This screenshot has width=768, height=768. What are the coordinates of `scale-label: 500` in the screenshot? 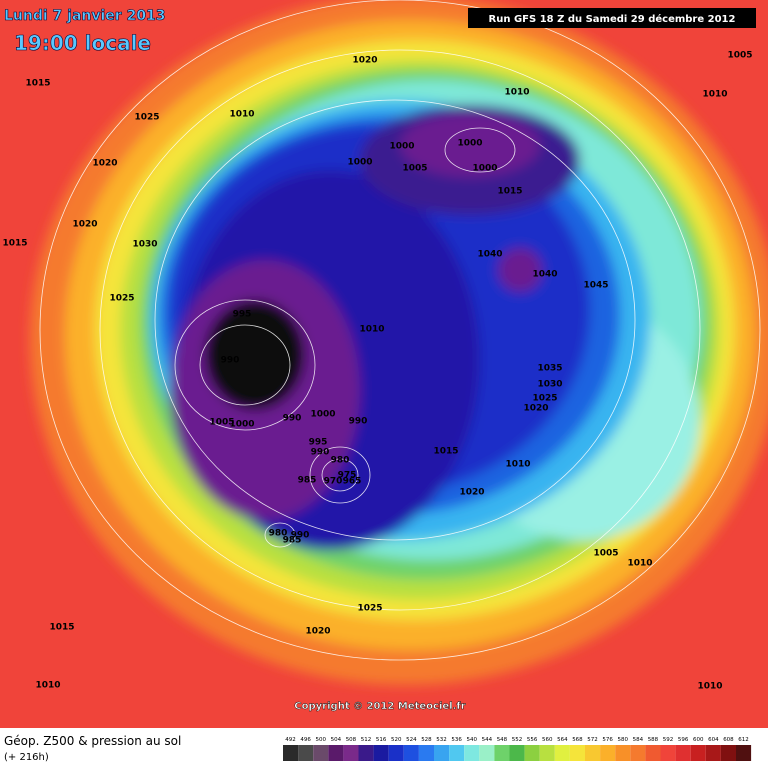 It's located at (321, 740).